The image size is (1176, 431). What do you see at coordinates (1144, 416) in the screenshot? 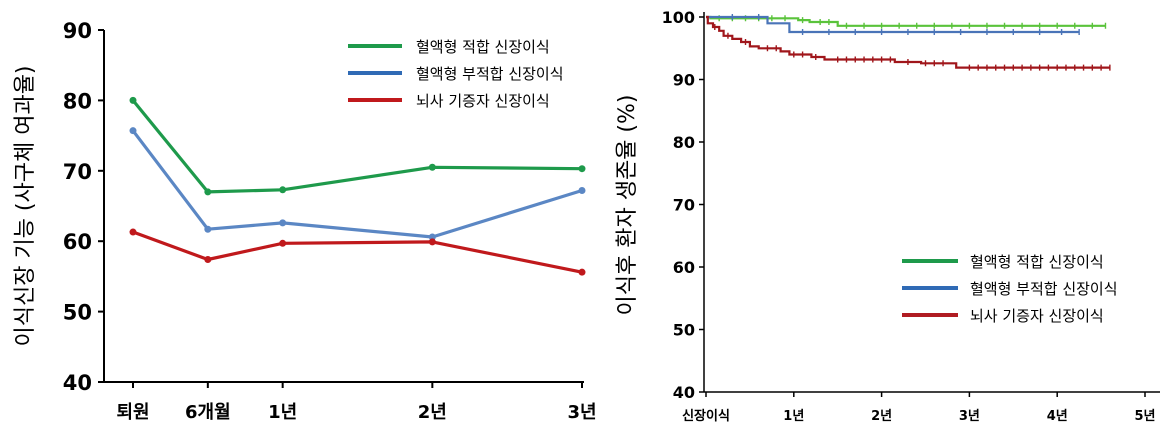
I see `right-x-tick-label: 5년` at bounding box center [1144, 416].